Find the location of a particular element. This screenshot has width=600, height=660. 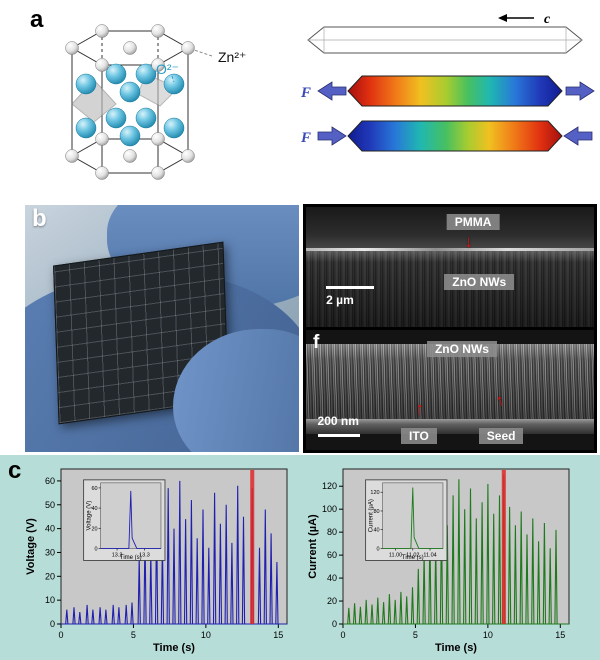

svg-text: 11.00 is located at coordinates (395, 555).